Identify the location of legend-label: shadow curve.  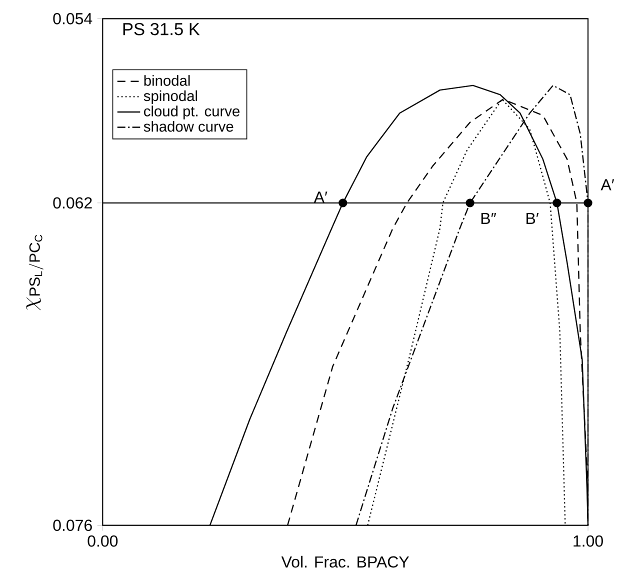
(189, 126).